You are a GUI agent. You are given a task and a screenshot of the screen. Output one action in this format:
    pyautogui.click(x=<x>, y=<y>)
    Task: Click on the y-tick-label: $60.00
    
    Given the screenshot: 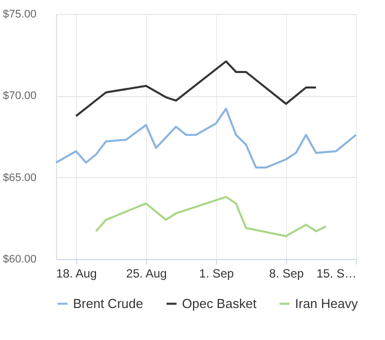 What is the action you would take?
    pyautogui.click(x=19, y=260)
    